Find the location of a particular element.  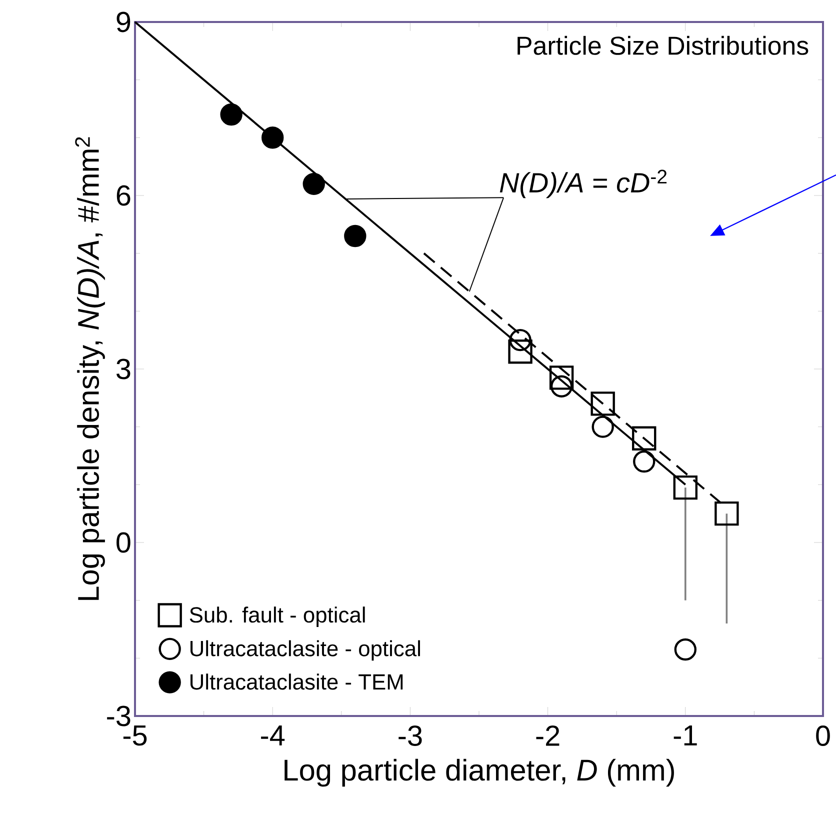

y-tick-label: 3 is located at coordinates (123, 369).